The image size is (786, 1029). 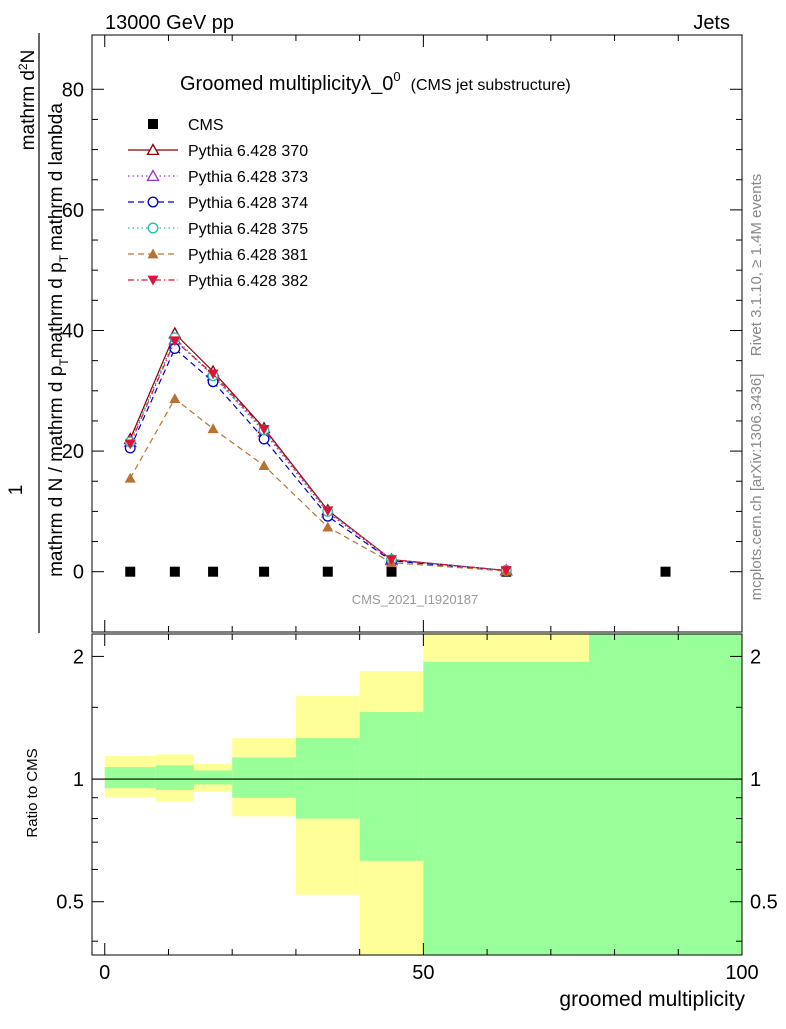 I want to click on mcplots-label: mcplots.cern.ch [arXiv:1306.3436], so click(x=756, y=487).